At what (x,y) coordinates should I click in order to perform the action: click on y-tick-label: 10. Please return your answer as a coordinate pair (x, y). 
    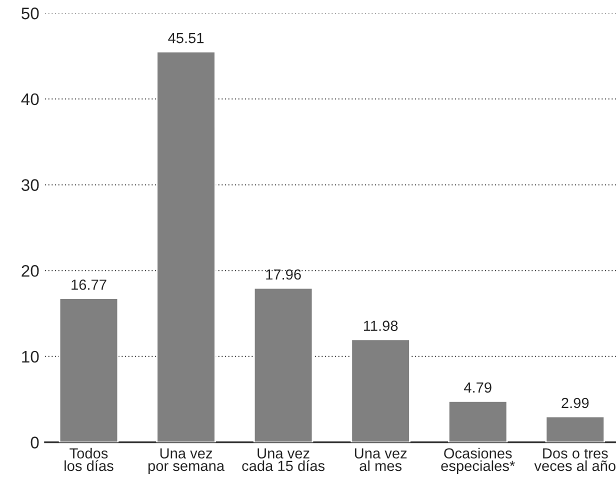
    Looking at the image, I should click on (30, 356).